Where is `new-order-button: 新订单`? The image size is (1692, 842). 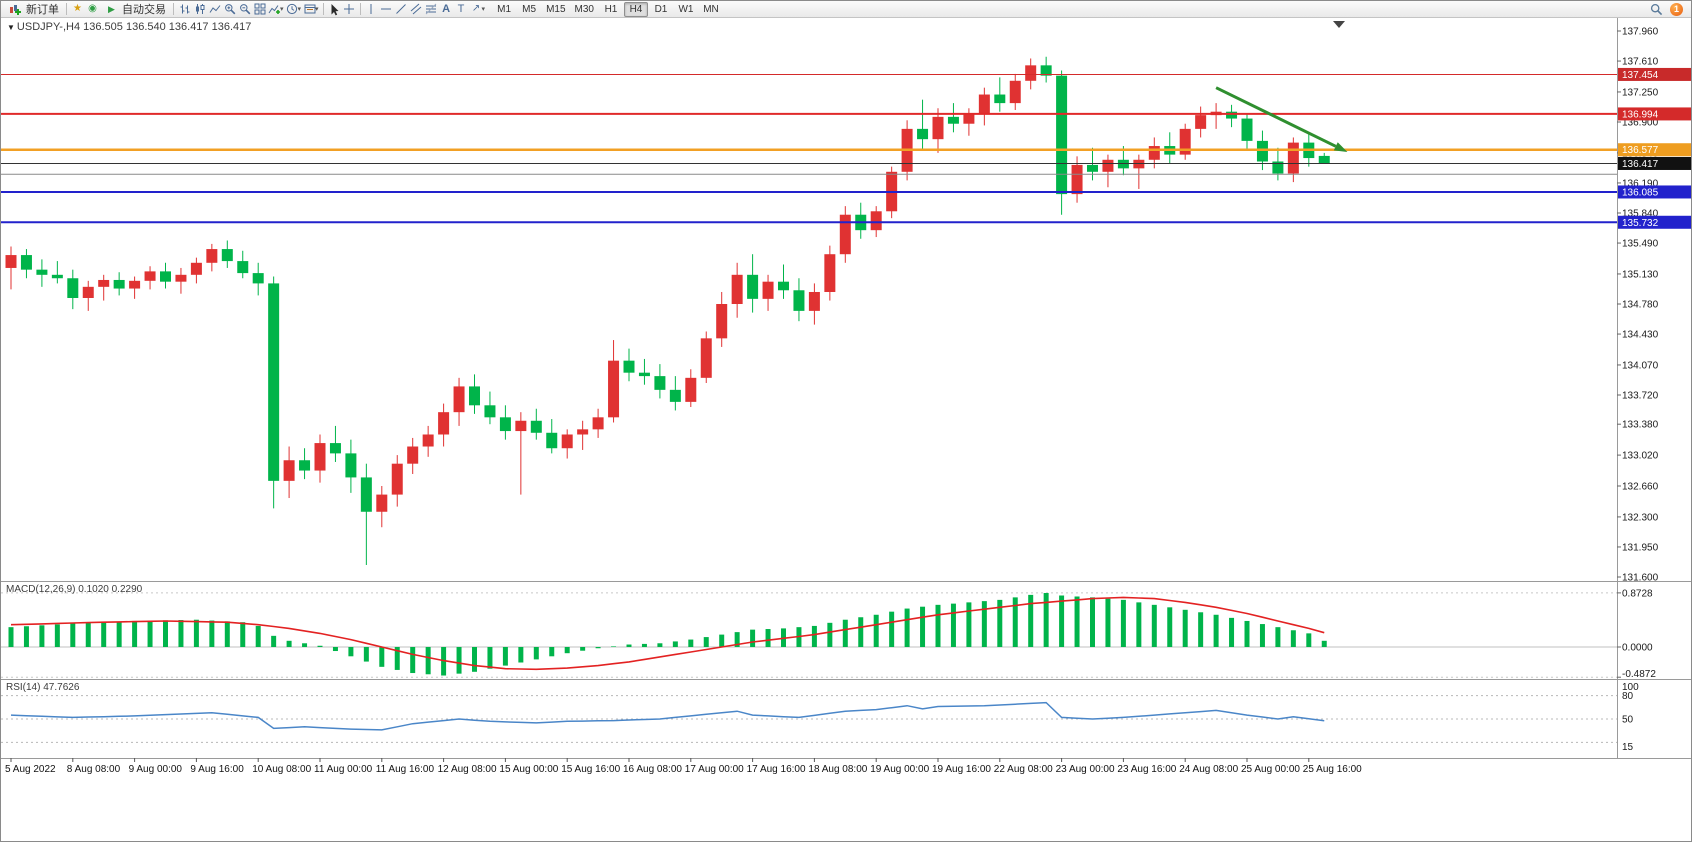 new-order-button: 新订单 is located at coordinates (33, 9).